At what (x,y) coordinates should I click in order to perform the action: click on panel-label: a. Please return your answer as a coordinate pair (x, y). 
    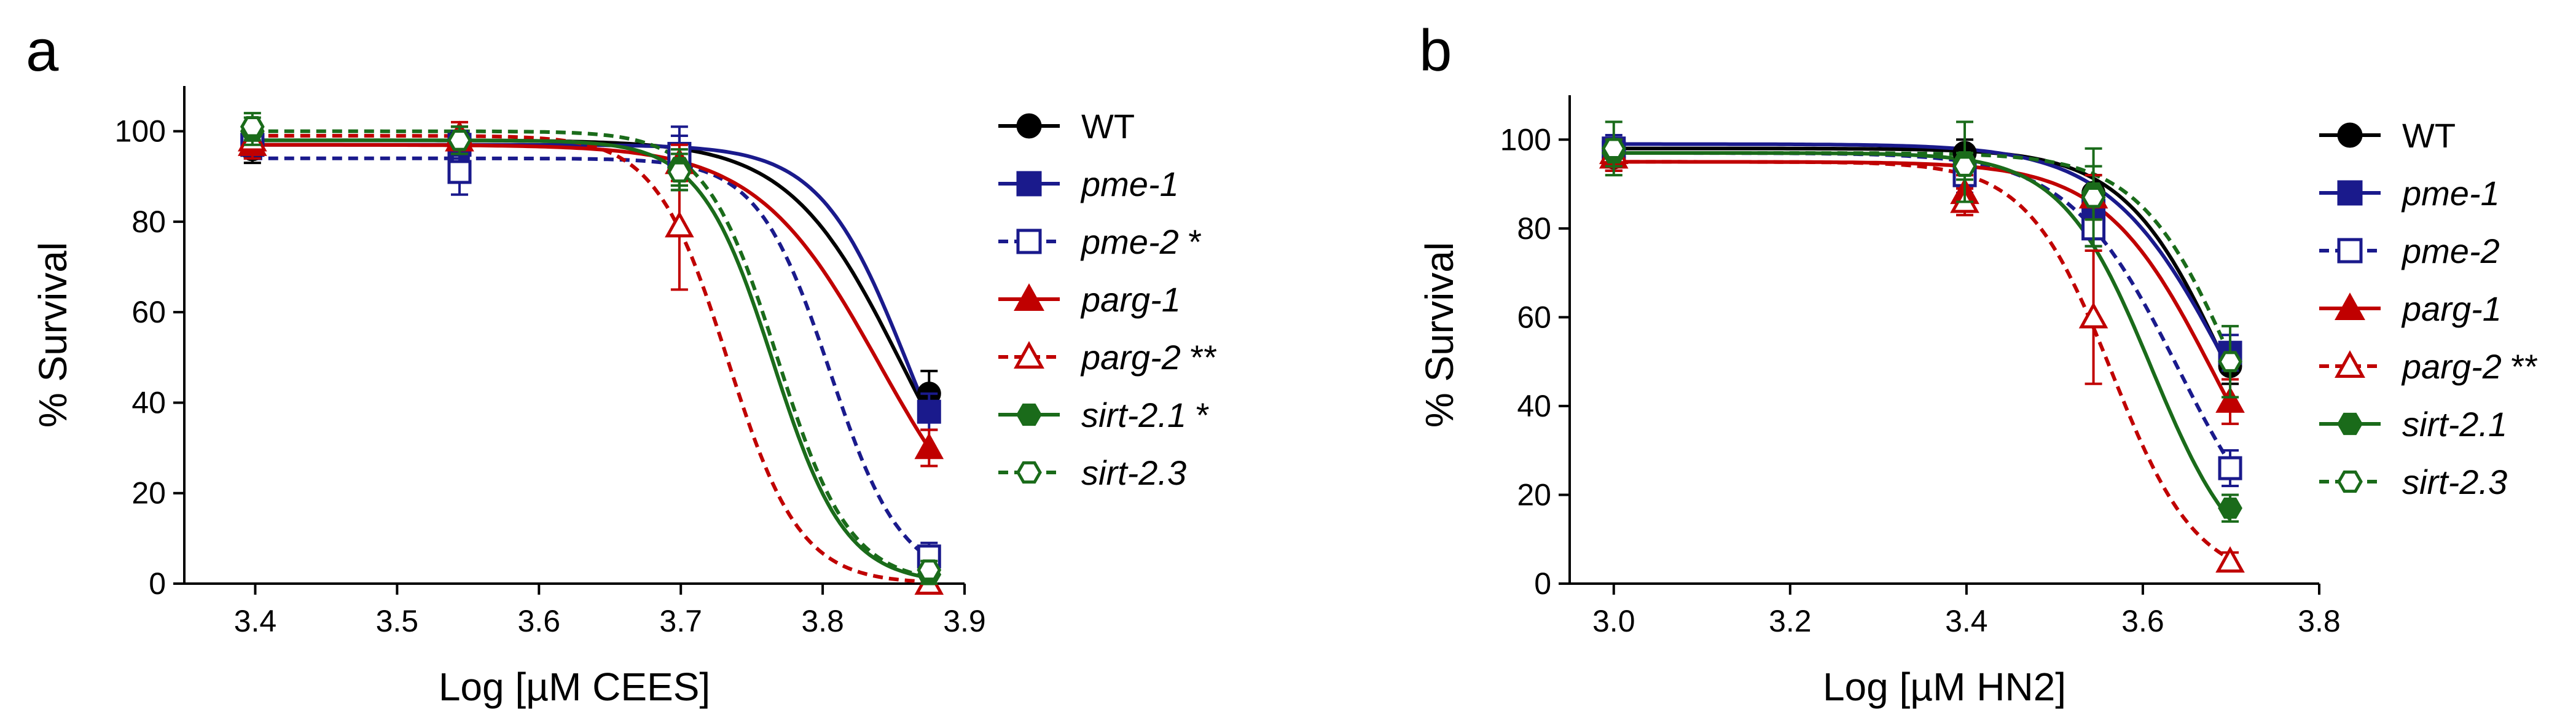
    Looking at the image, I should click on (42, 51).